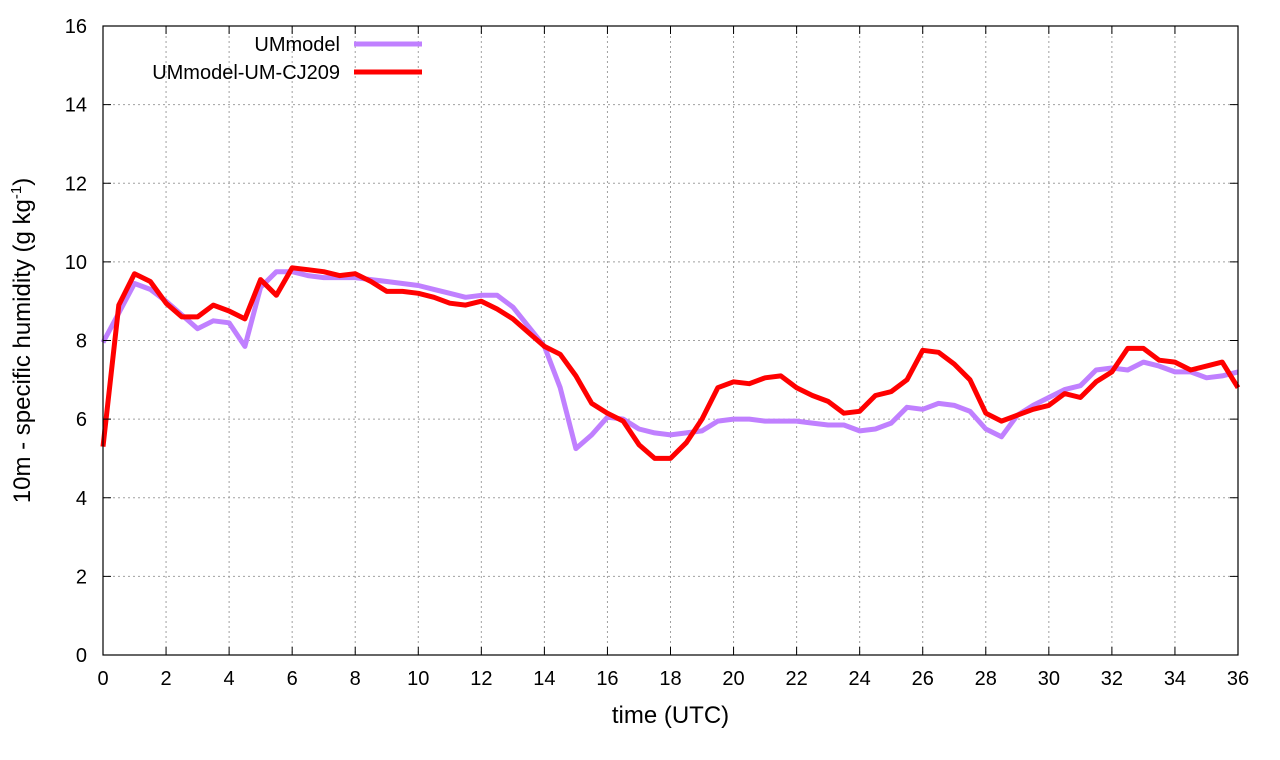 The width and height of the screenshot is (1280, 760). I want to click on y-tick-label: 16, so click(76, 27).